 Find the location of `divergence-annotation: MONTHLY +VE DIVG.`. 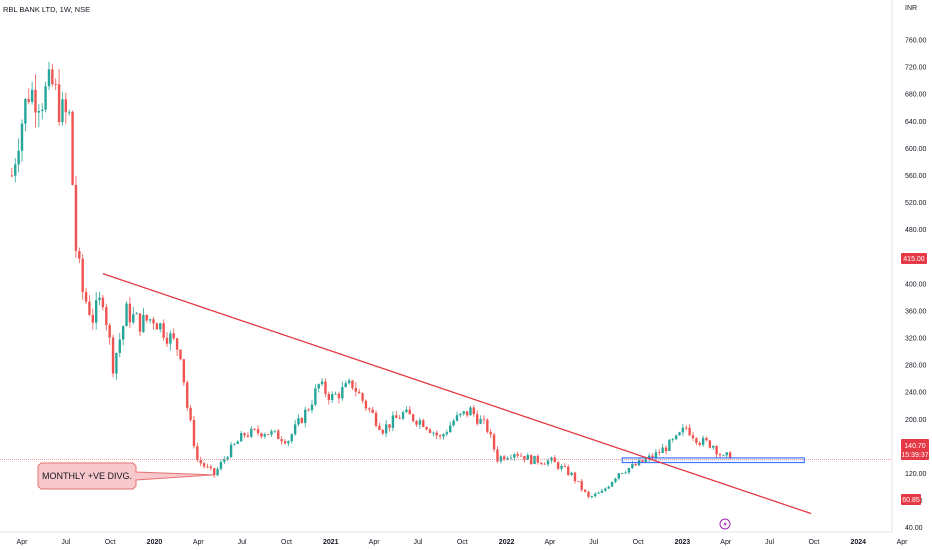

divergence-annotation: MONTHLY +VE DIVG. is located at coordinates (126, 476).